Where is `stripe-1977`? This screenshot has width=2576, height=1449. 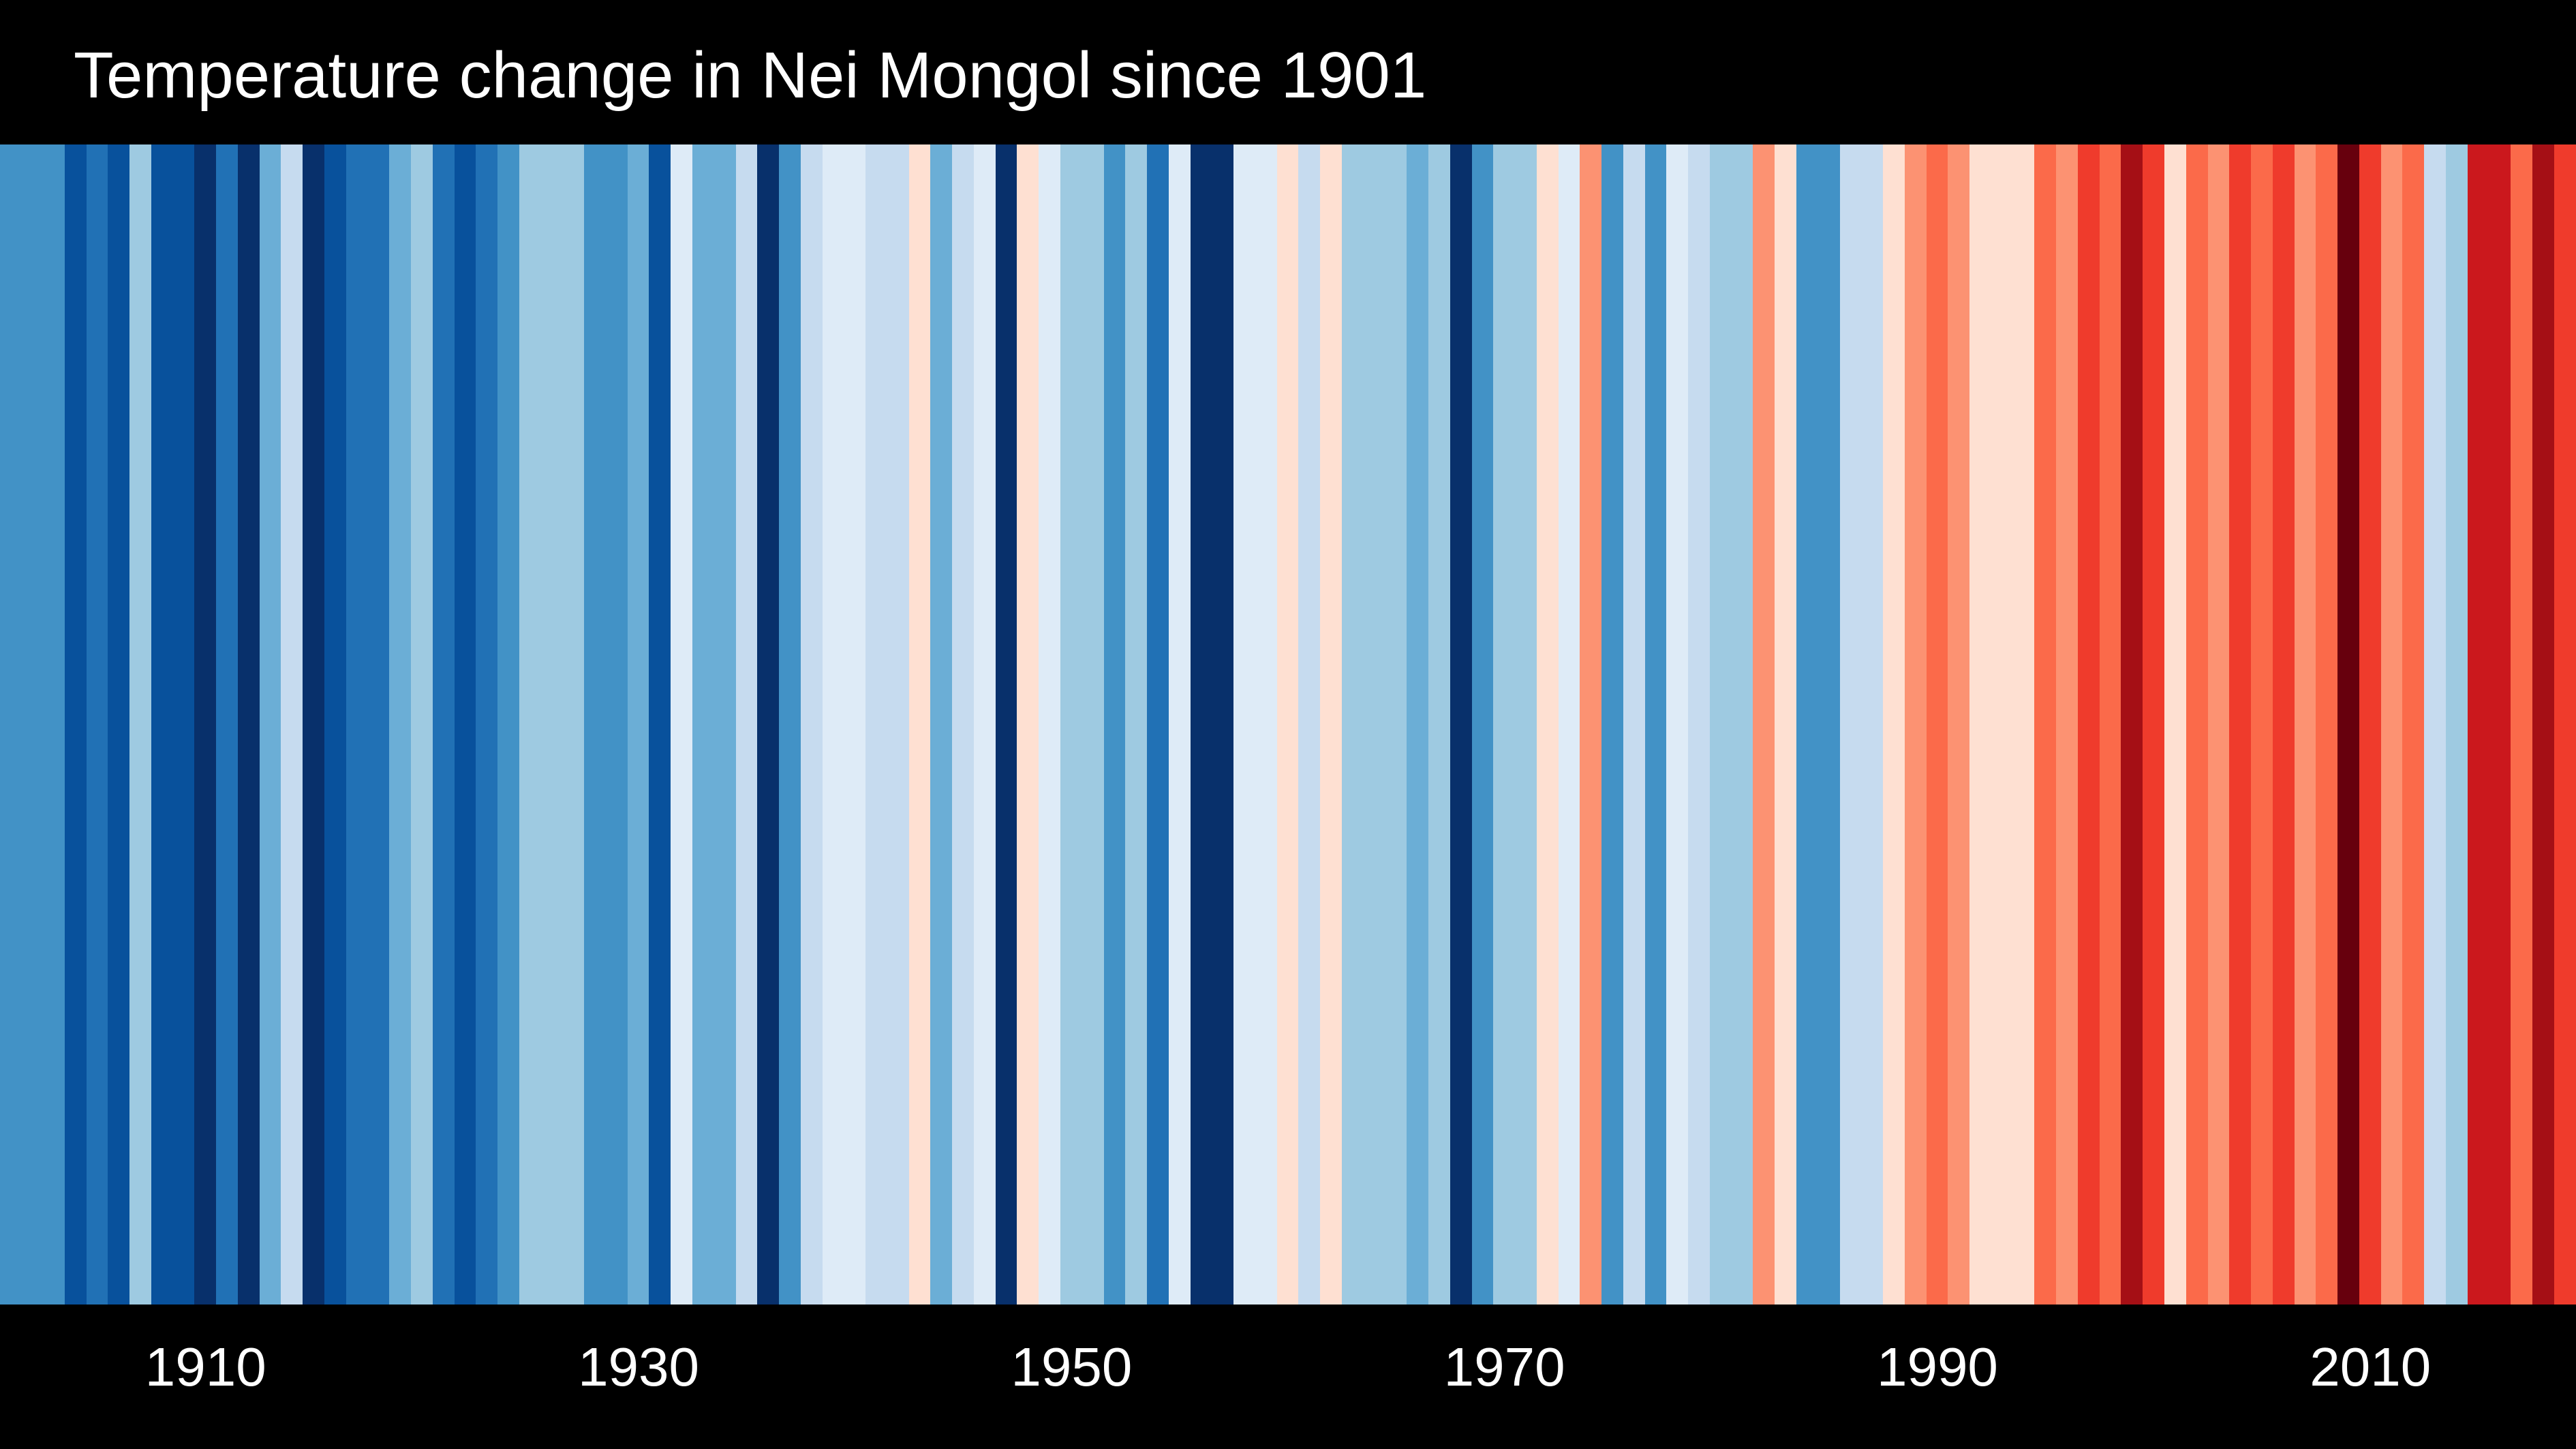
stripe-1977 is located at coordinates (1656, 724).